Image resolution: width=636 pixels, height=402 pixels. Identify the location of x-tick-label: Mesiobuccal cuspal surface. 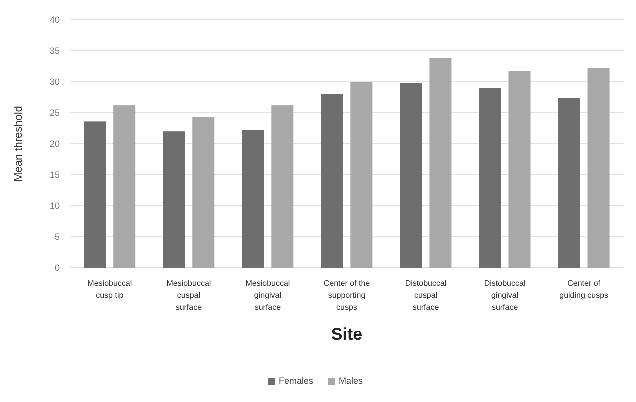
(189, 295).